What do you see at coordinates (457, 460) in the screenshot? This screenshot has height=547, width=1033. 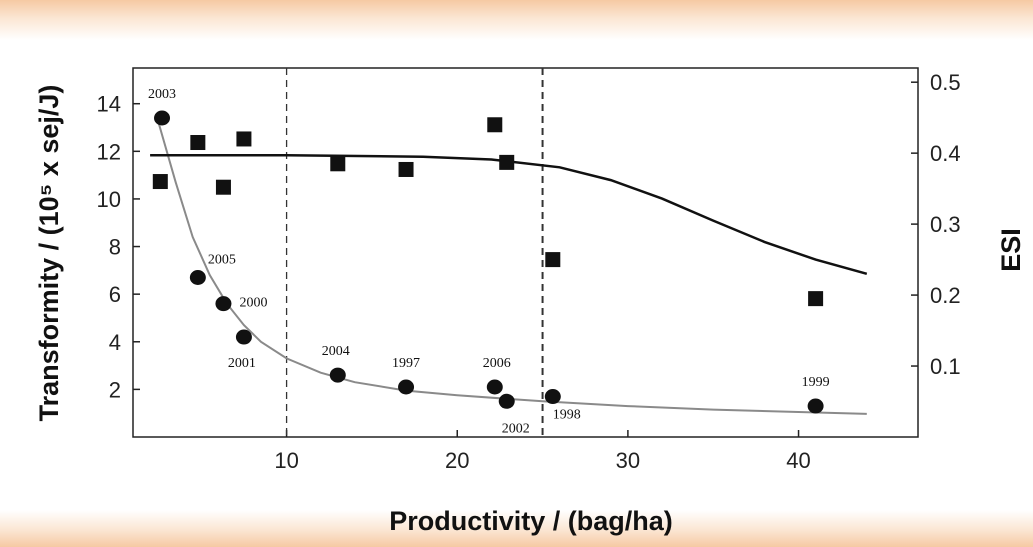 I see `x-tick-label-20: 20` at bounding box center [457, 460].